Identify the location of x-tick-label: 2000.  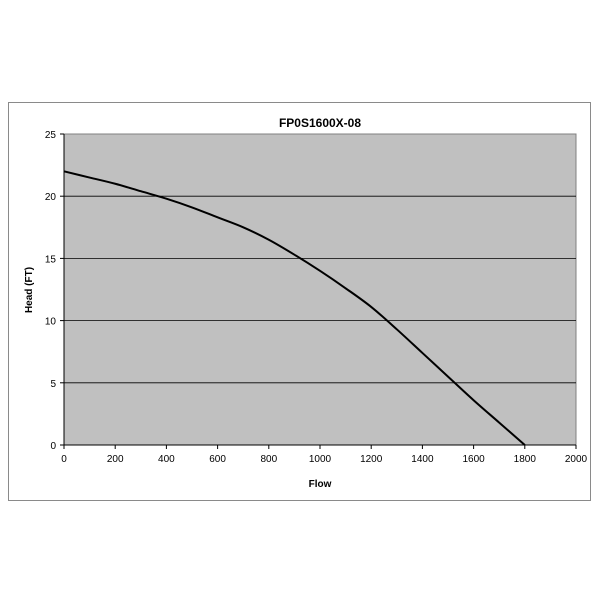
(576, 459).